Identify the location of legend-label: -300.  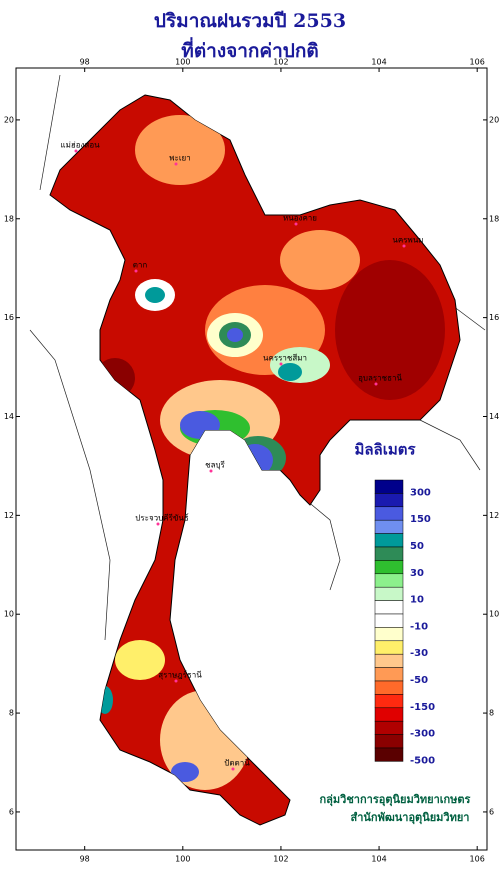
(422, 734).